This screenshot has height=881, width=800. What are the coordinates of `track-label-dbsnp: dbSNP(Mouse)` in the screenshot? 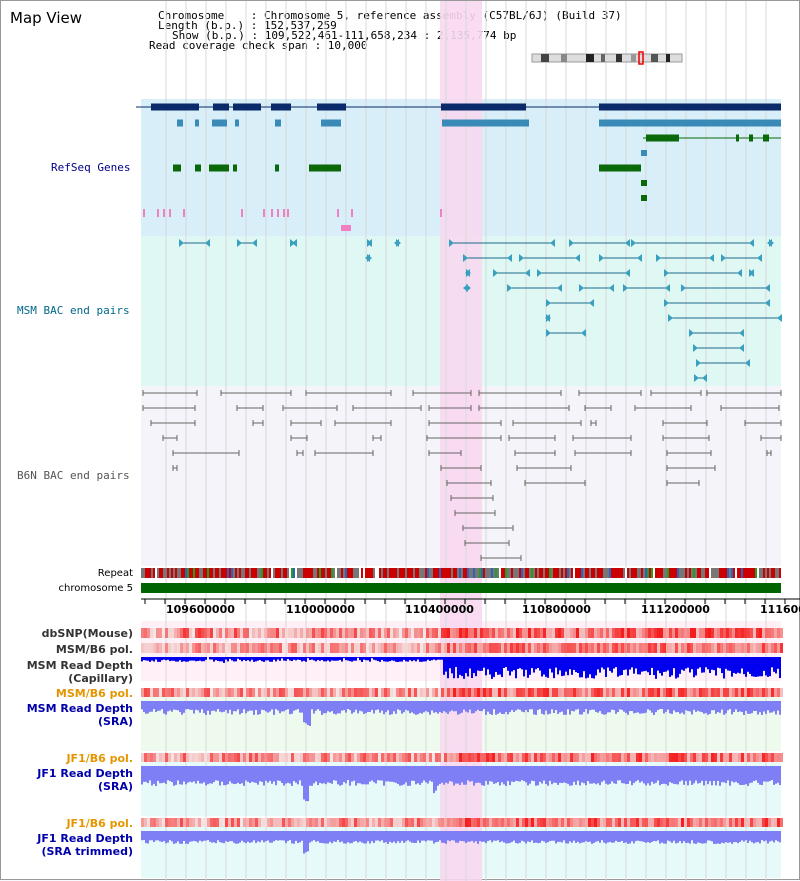 It's located at (87, 633).